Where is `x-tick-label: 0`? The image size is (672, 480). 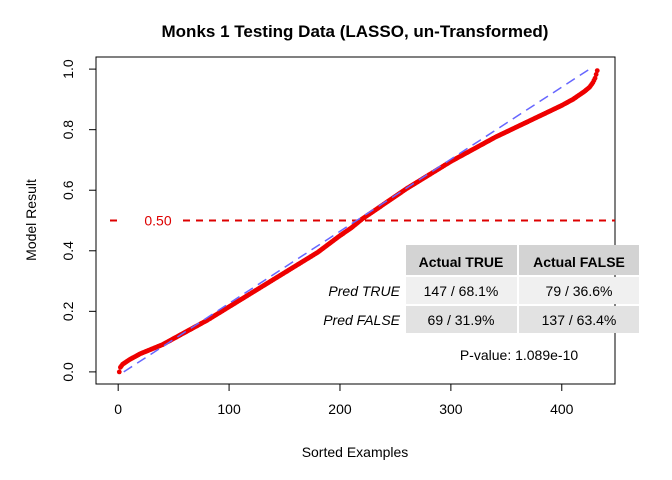 x-tick-label: 0 is located at coordinates (118, 409).